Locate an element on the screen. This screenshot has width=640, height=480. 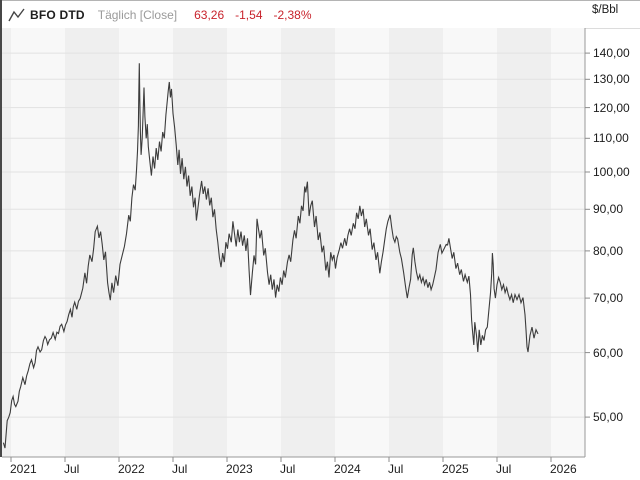
timeframe-label: Täglich [Close] is located at coordinates (137, 14).